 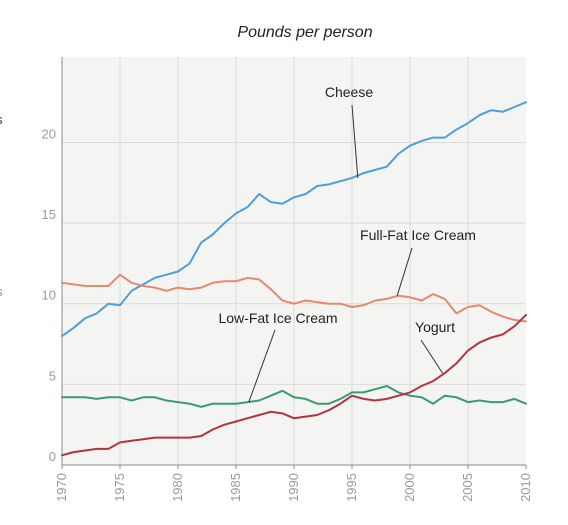 What do you see at coordinates (294, 298) in the screenshot?
I see `series-line-full-fat-ice-cream` at bounding box center [294, 298].